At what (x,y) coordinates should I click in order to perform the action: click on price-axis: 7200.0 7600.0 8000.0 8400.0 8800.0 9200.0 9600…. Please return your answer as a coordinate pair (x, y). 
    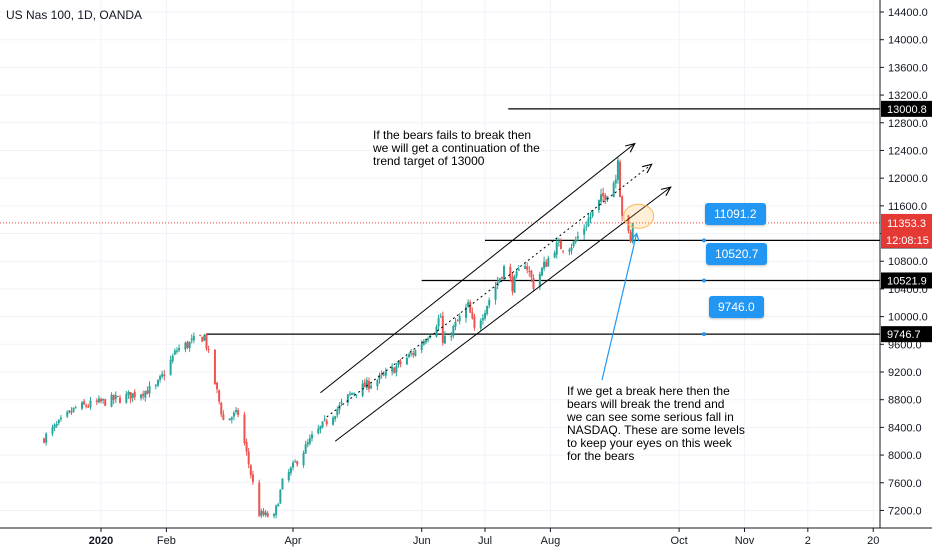
    Looking at the image, I should click on (905, 275).